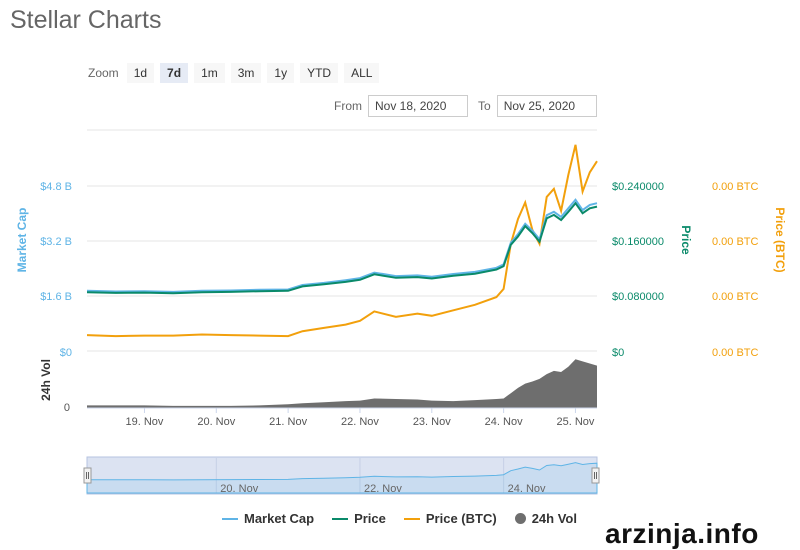 The image size is (800, 550). I want to click on price-tick-0-24: $0.240000, so click(638, 187).